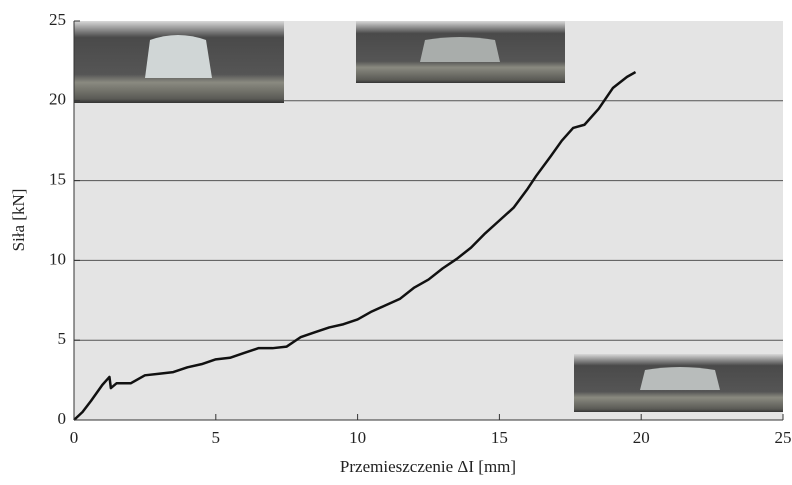 Image resolution: width=792 pixels, height=485 pixels. Describe the element at coordinates (62, 338) in the screenshot. I see `y-tick-label: 5` at that location.